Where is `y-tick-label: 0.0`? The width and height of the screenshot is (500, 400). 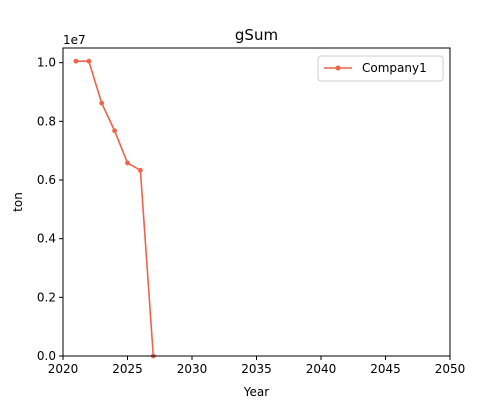
y-tick-label: 0.0 is located at coordinates (46, 356).